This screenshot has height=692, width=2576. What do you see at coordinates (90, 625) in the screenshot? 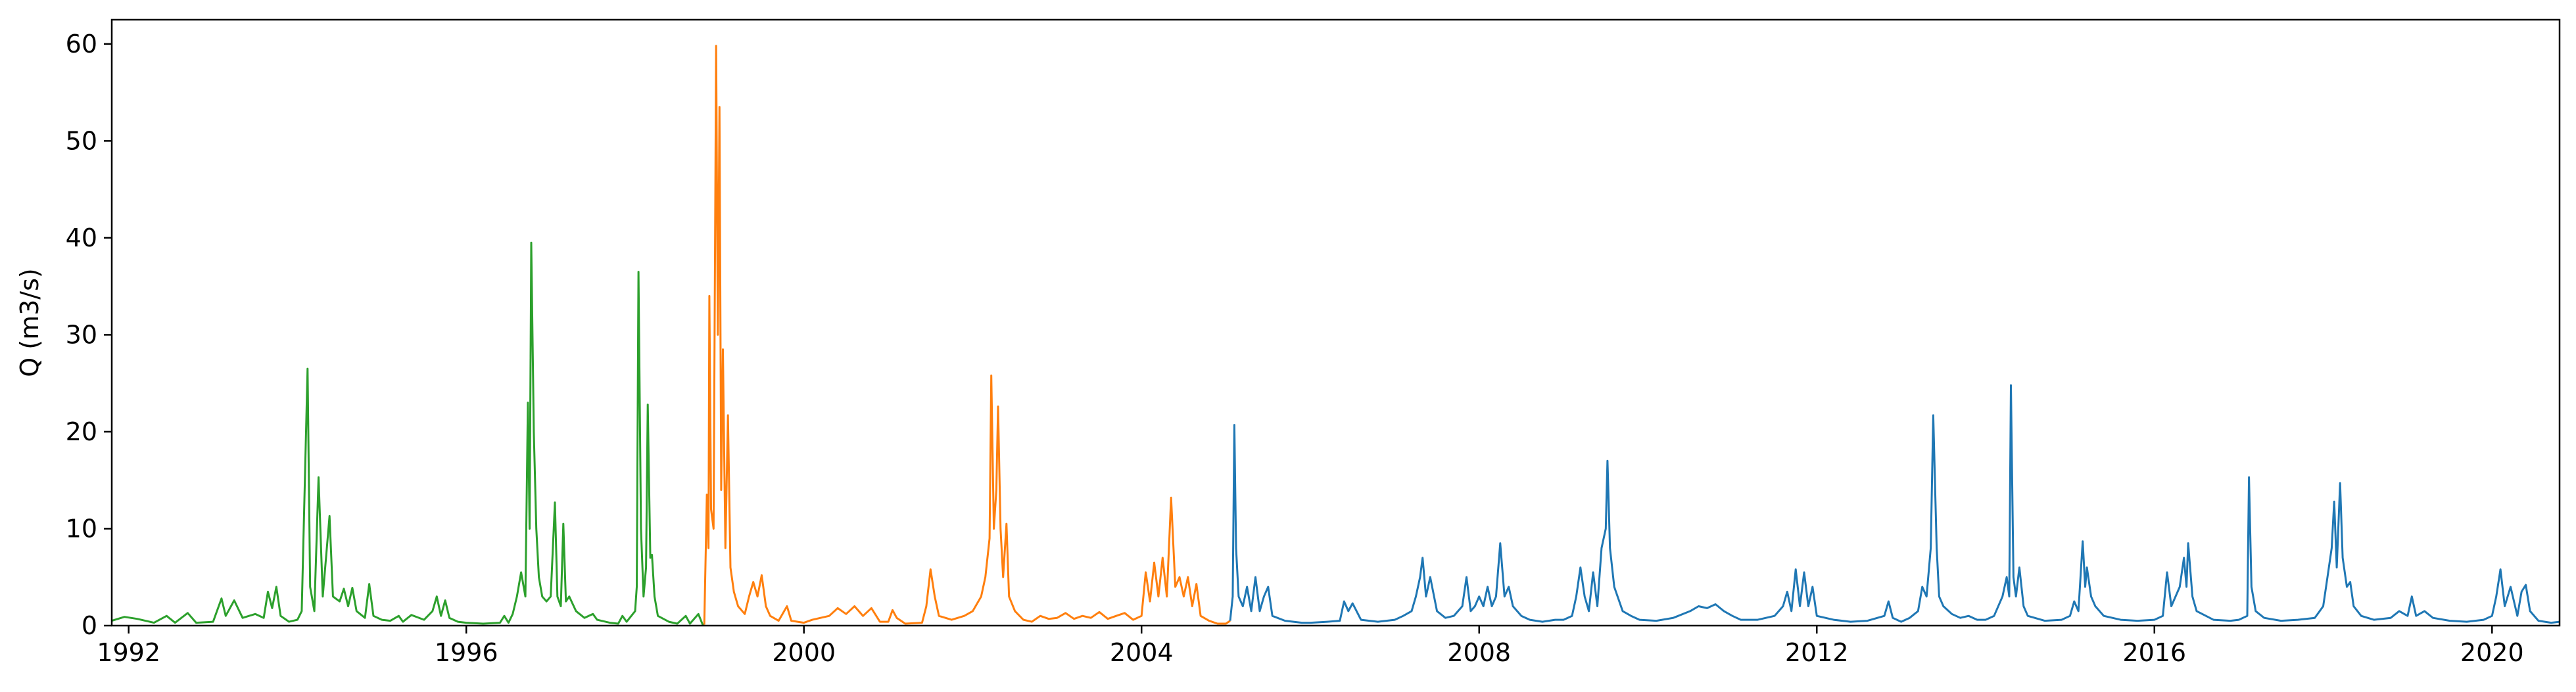
I see `y-tick-label: 0` at bounding box center [90, 625].